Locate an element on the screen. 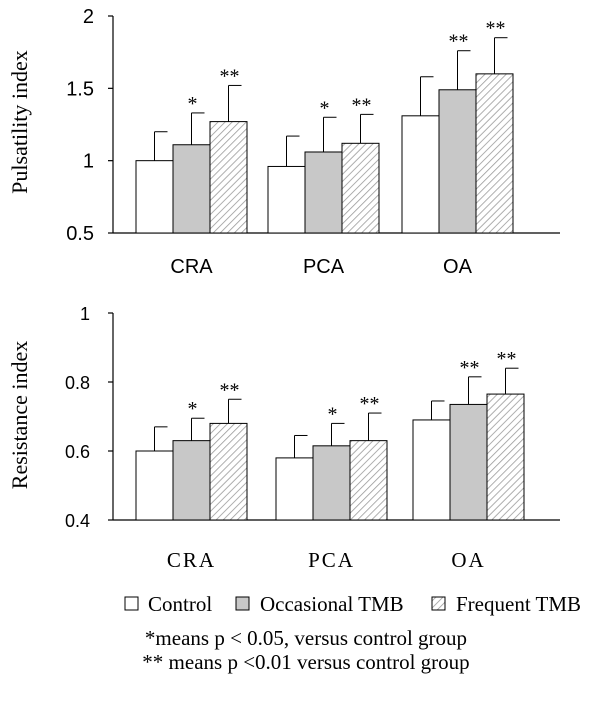  y-tick-label: 1.5 is located at coordinates (80, 89).